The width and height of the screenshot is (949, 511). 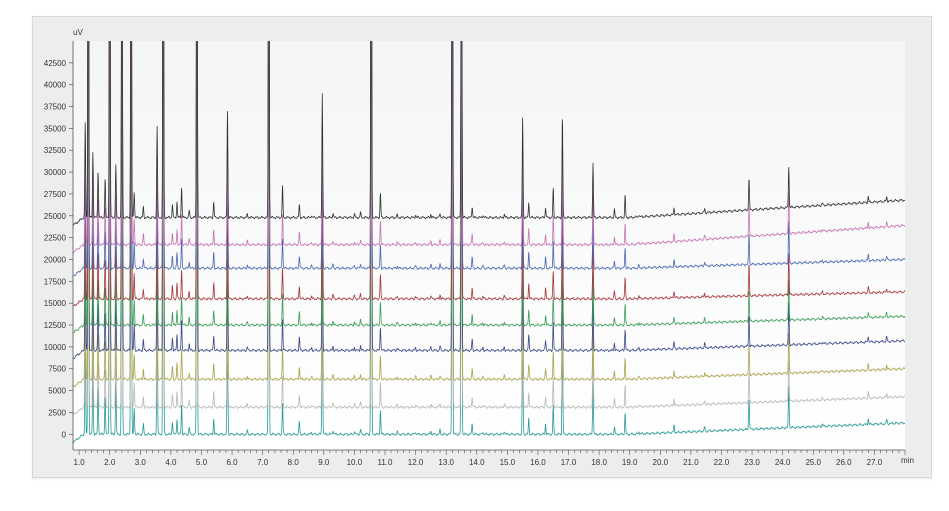 I want to click on x-tick-label: 26.0, so click(x=844, y=462).